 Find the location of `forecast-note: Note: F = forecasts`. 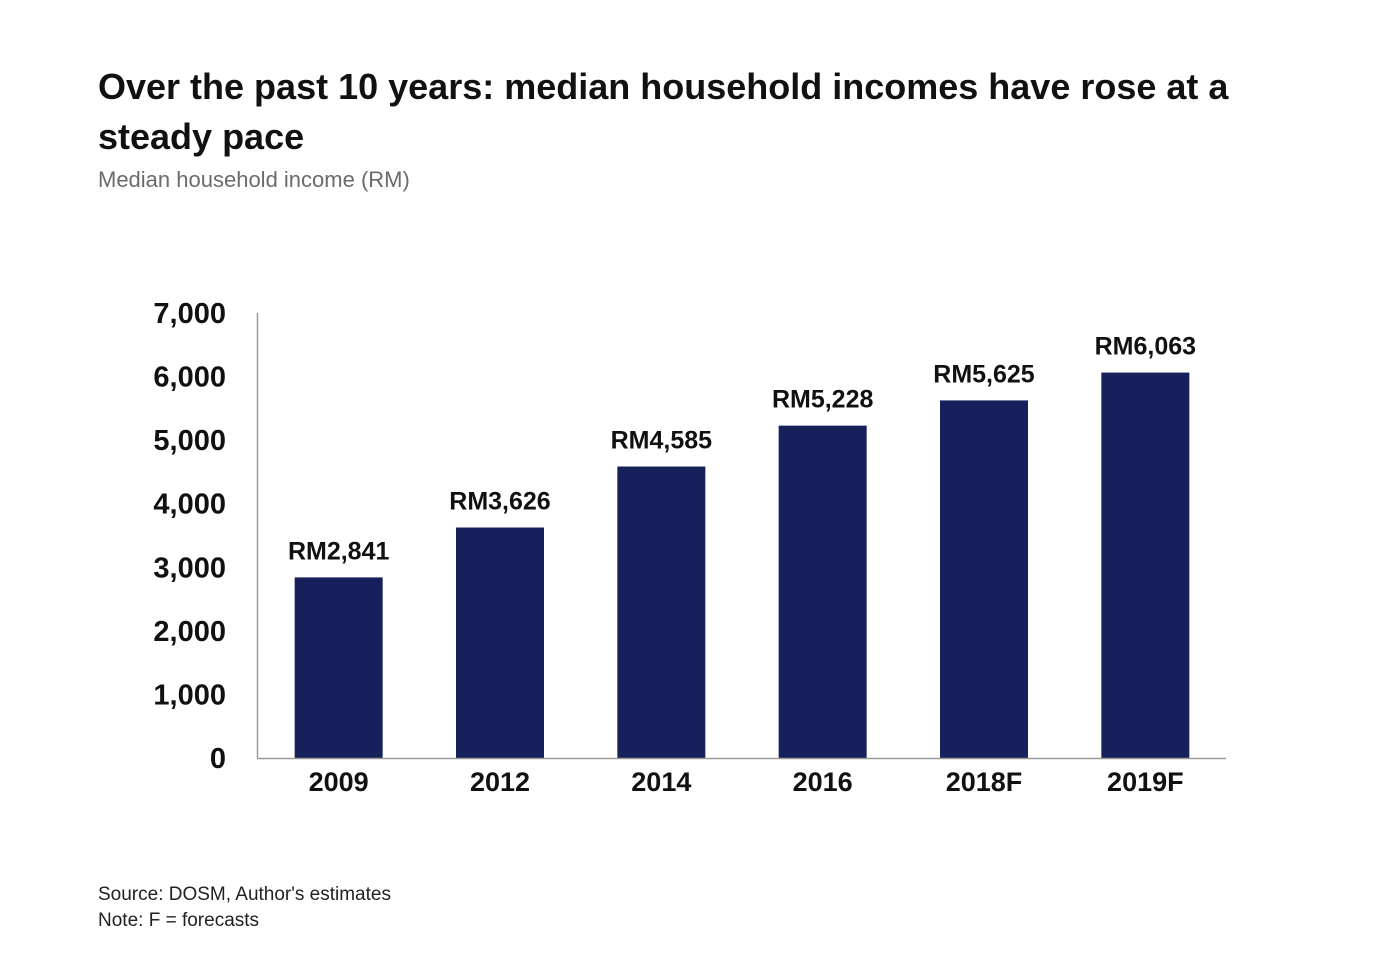

forecast-note: Note: F = forecasts is located at coordinates (179, 920).